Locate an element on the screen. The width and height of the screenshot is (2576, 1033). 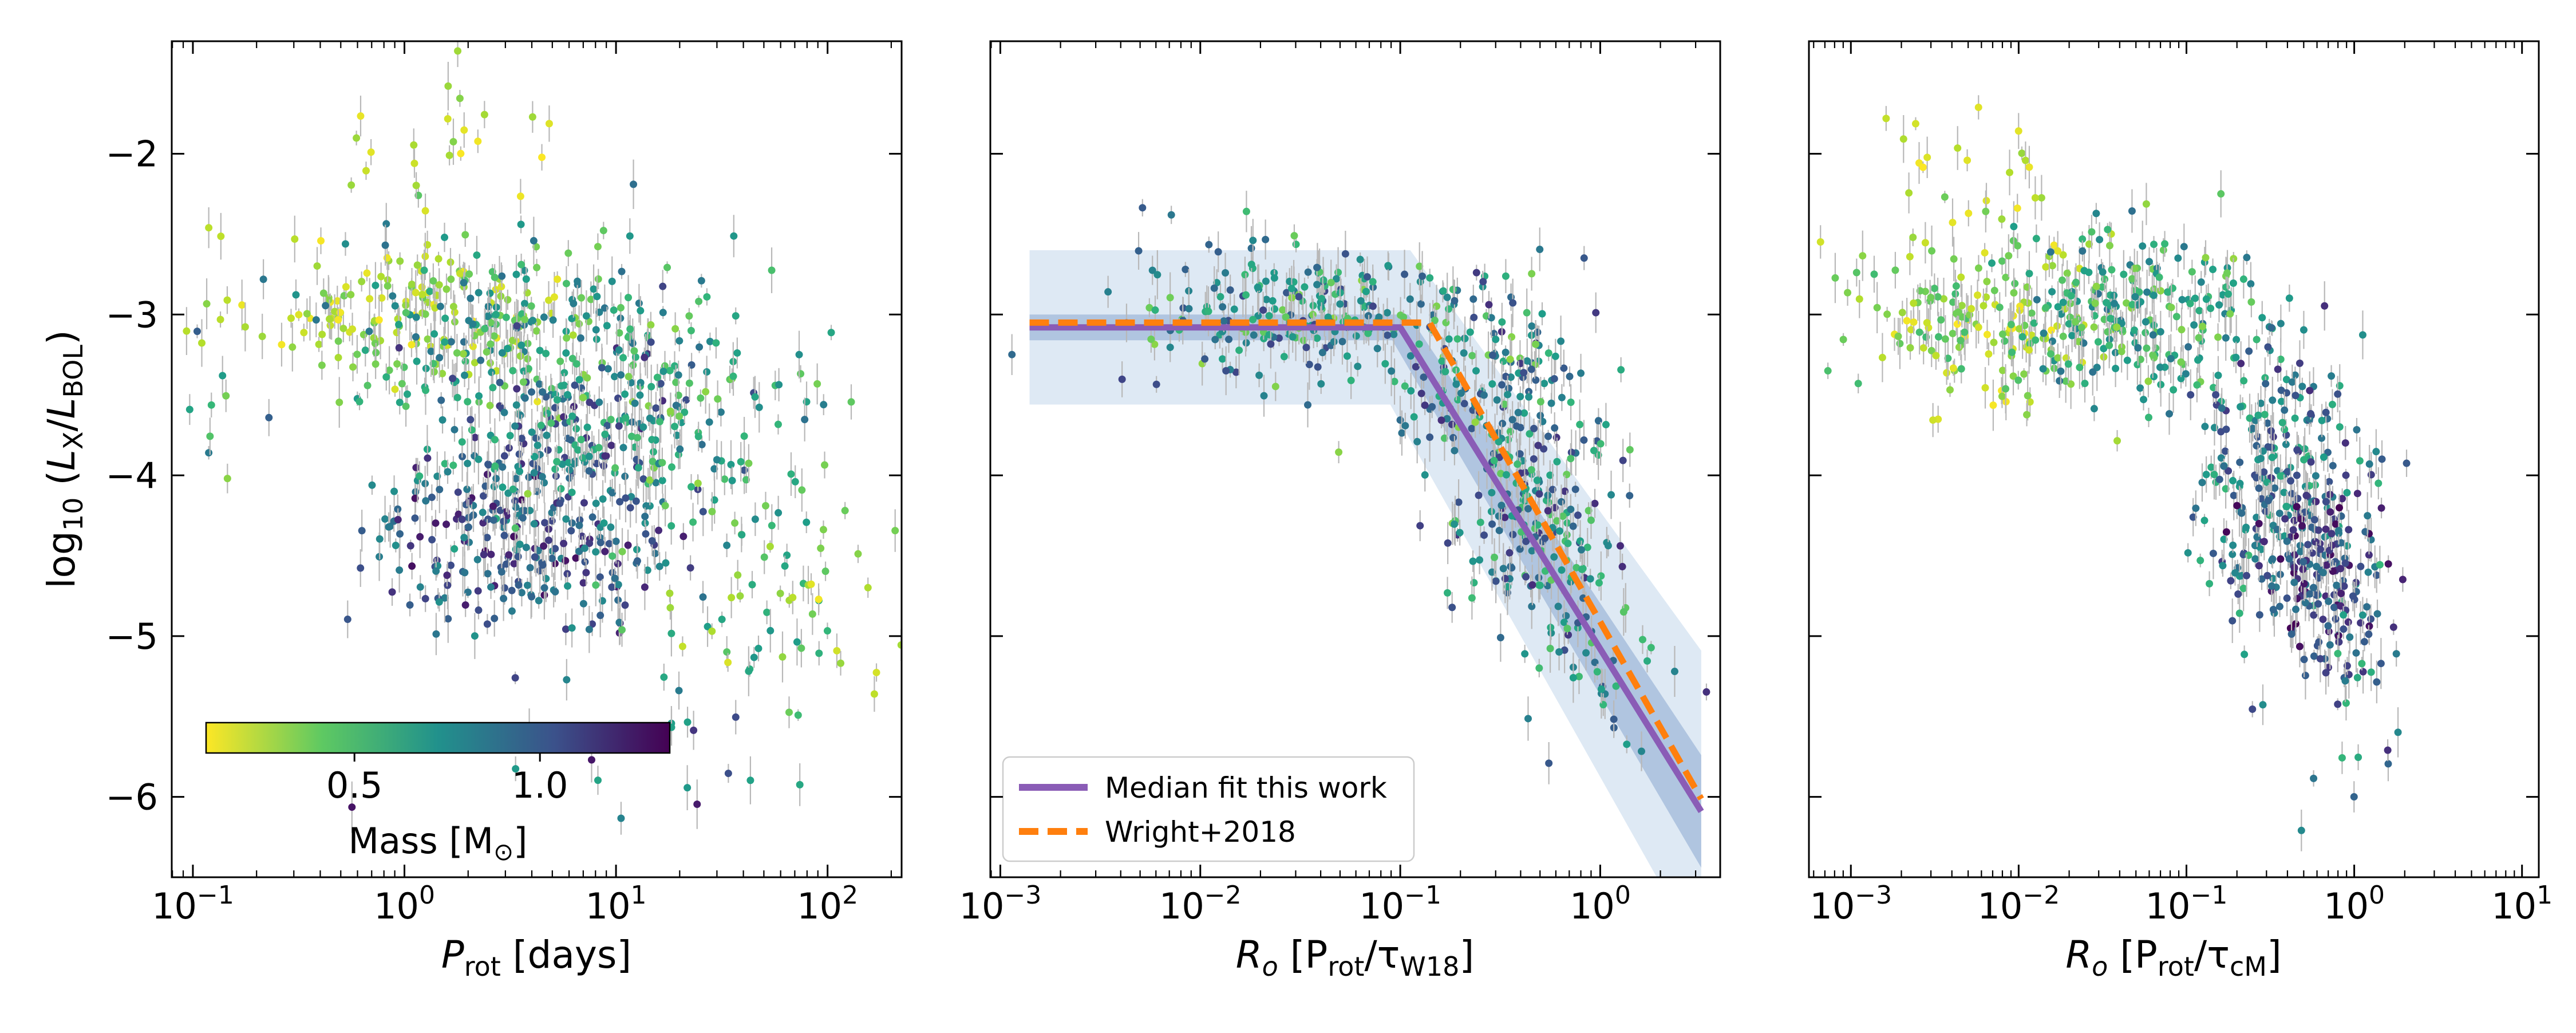
x-tick-label: 10⁻³ is located at coordinates (1000, 904).